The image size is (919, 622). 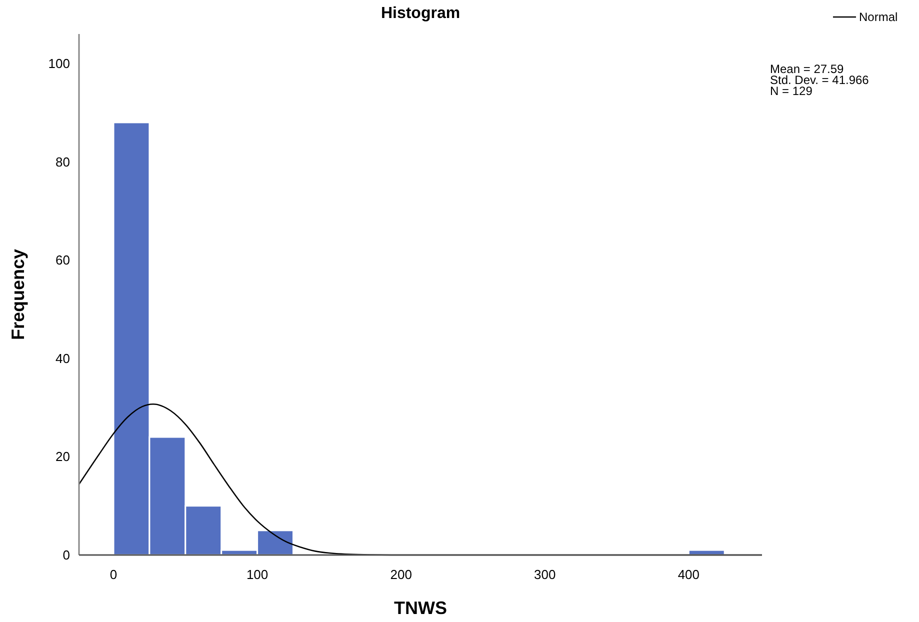 I want to click on x-tick-label: 300, so click(x=545, y=574).